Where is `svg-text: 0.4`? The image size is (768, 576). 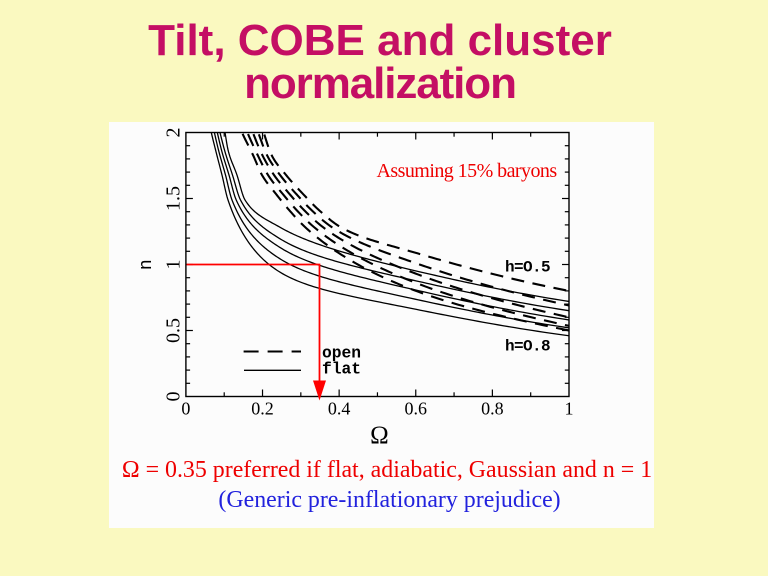
svg-text: 0.4 is located at coordinates (339, 409).